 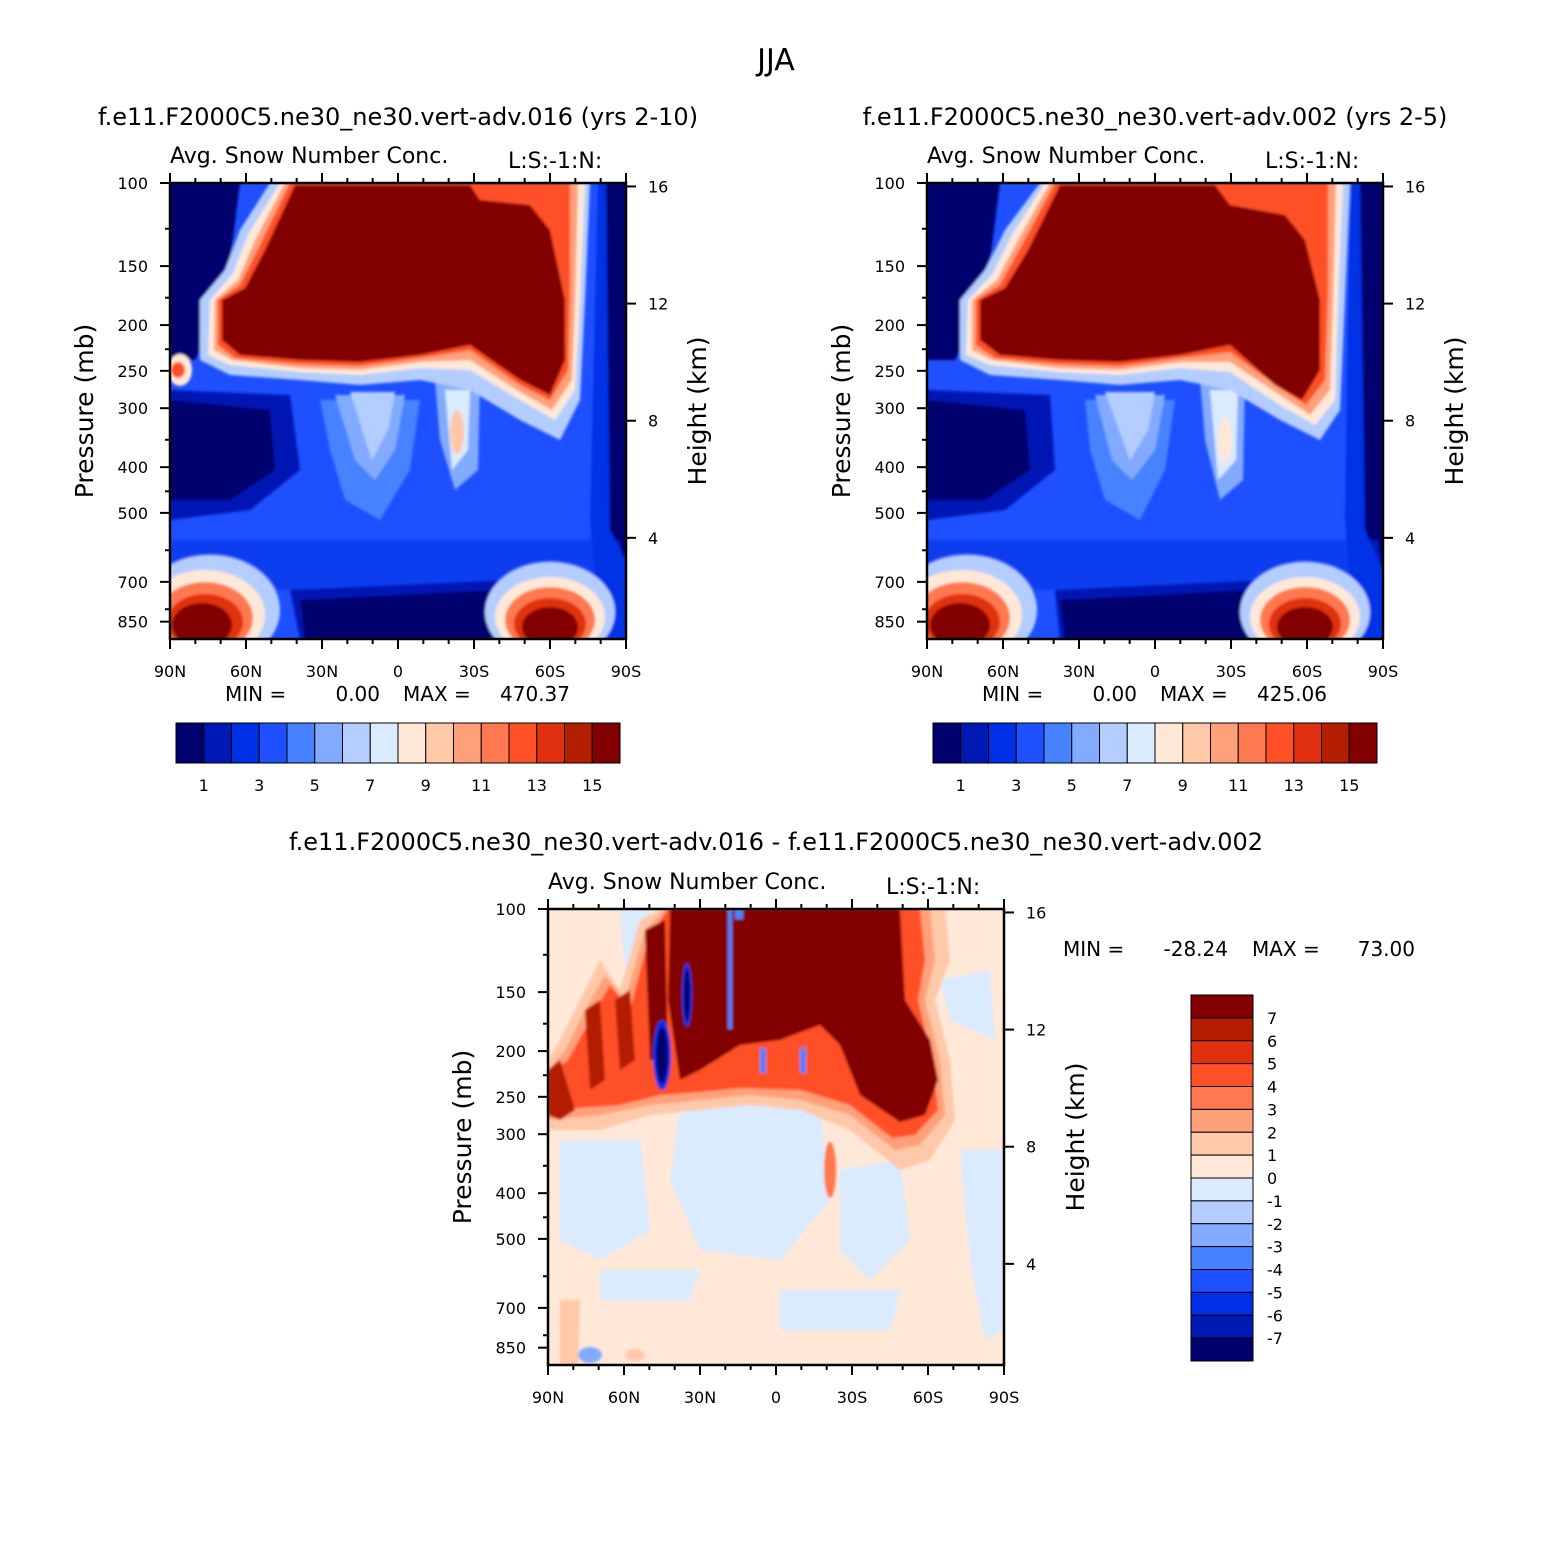 I want to click on max-value: 470.37, so click(x=535, y=694).